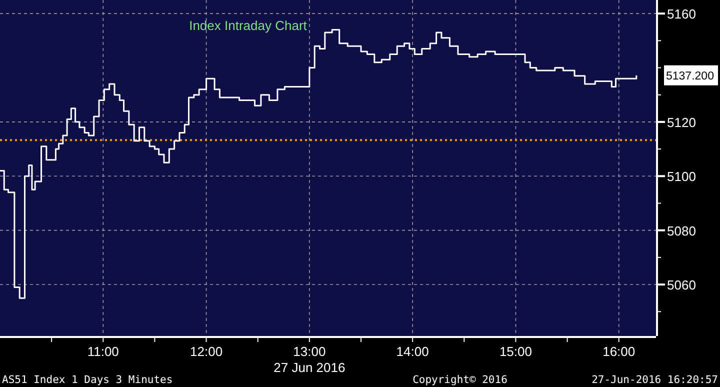  I want to click on x-tick-label: 14:00, so click(412, 351).